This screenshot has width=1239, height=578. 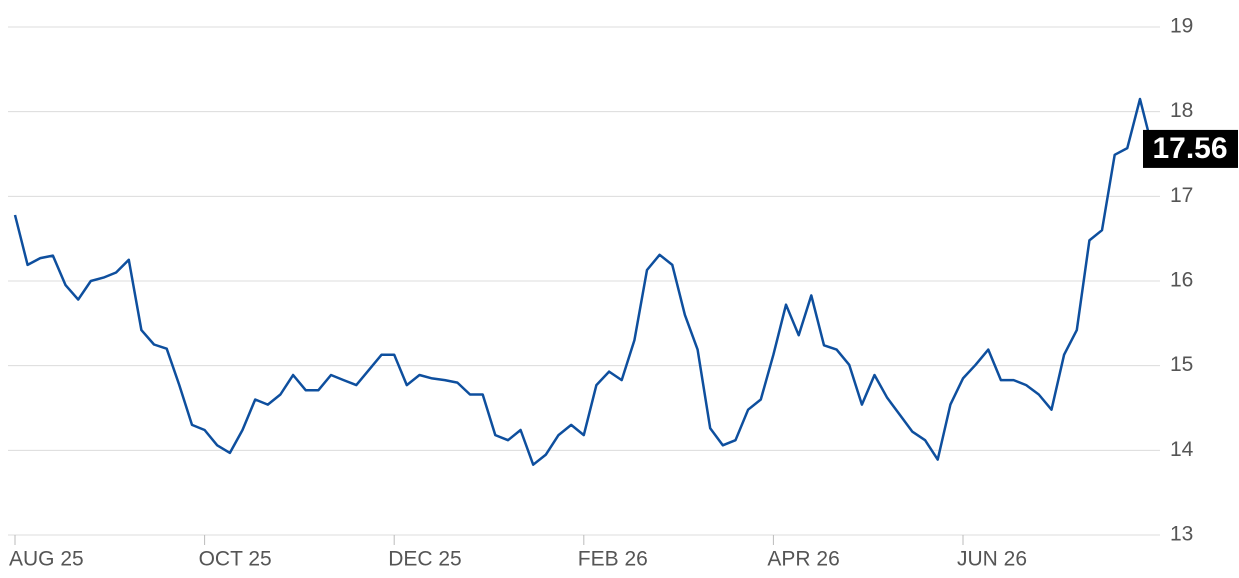 I want to click on x-tick-label: AUG 25, so click(x=46, y=559).